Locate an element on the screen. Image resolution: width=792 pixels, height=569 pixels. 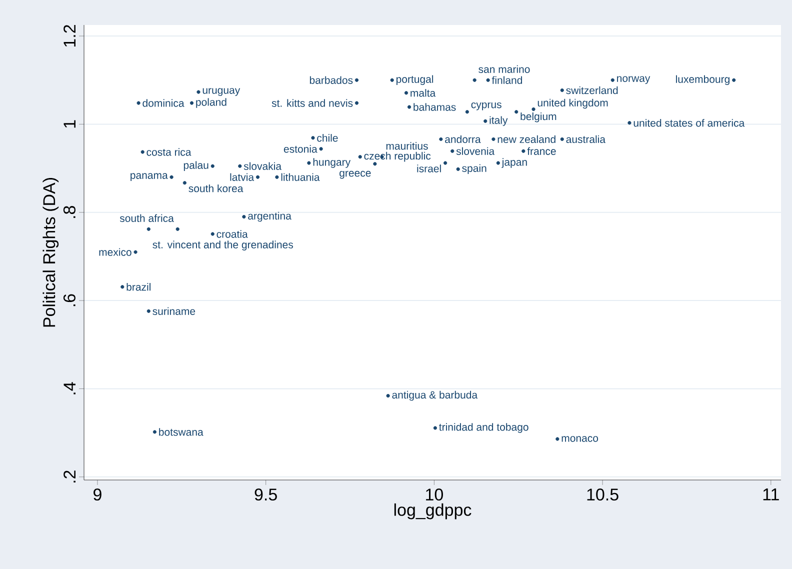
series-label: dominica is located at coordinates (163, 103).